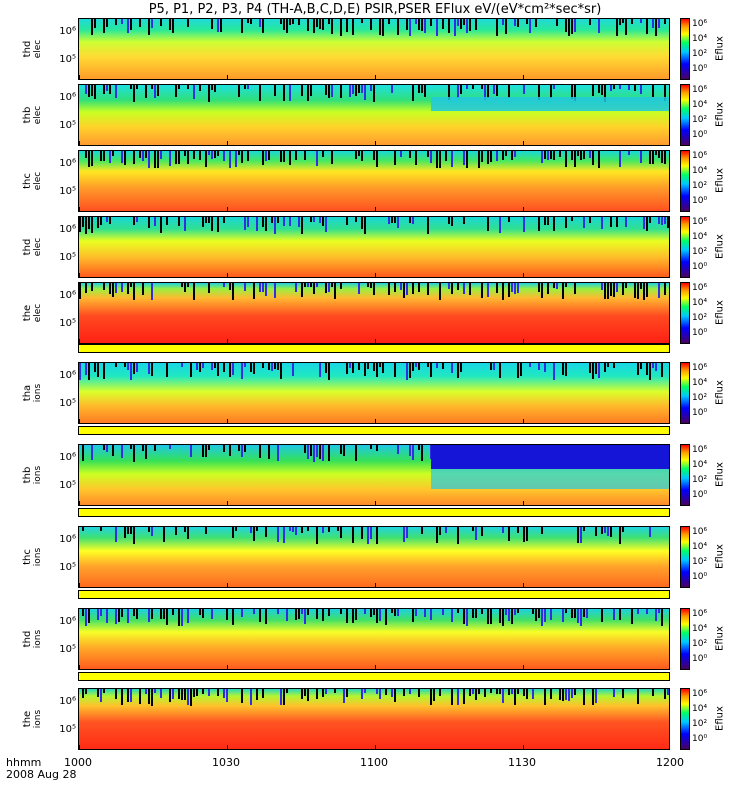 This screenshot has width=750, height=800. What do you see at coordinates (32, 49) in the screenshot?
I see `panel-ylabel: thd elec` at bounding box center [32, 49].